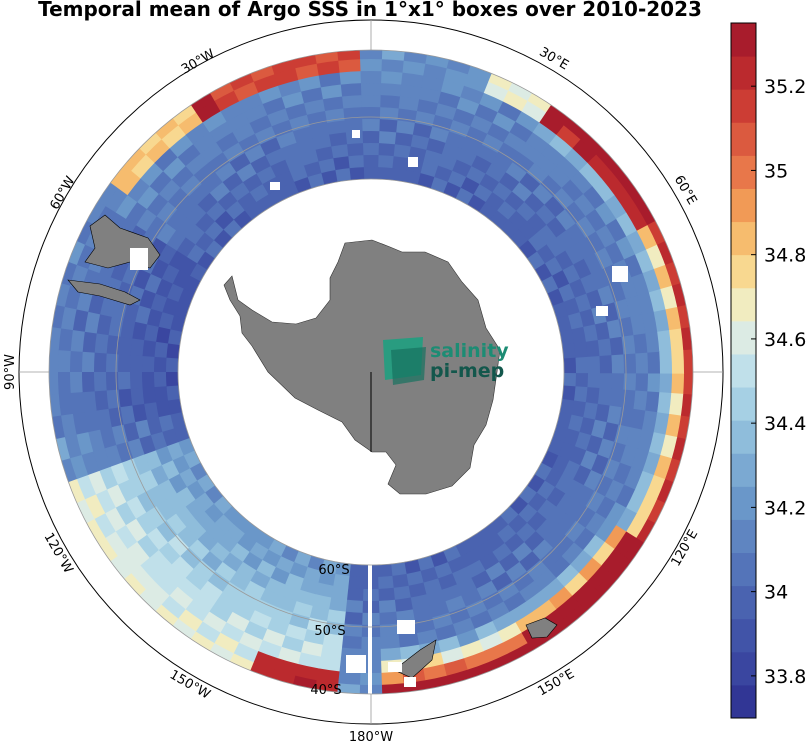 The image size is (806, 743). I want to click on lat-label-40s: 40°S, so click(325, 690).